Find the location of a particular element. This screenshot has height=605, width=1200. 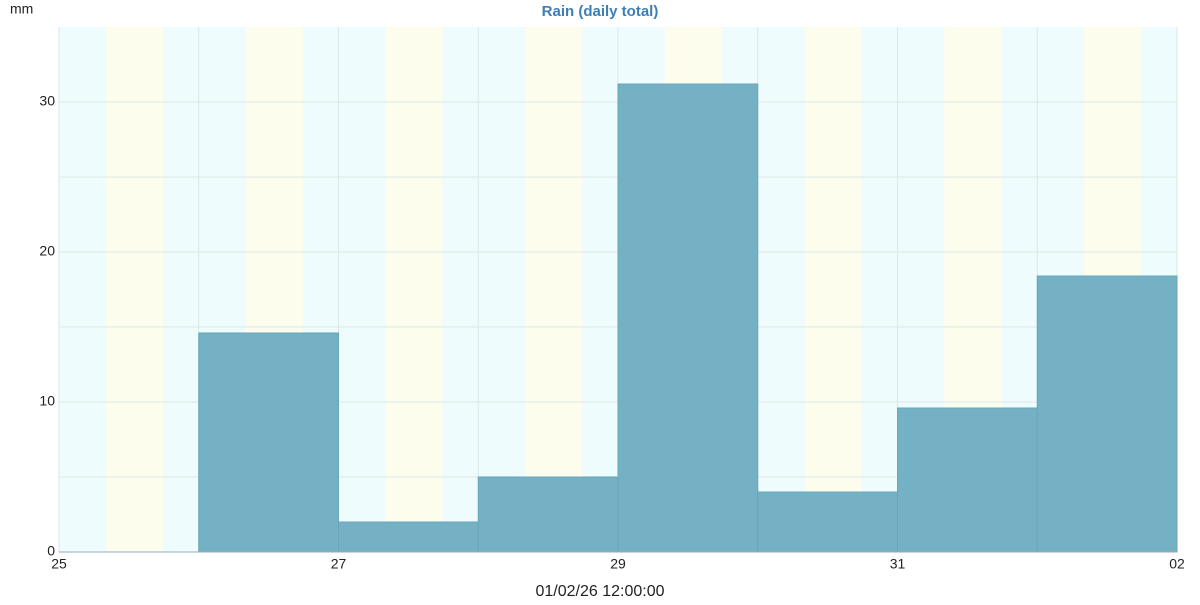

x-tick-label: 02 is located at coordinates (1177, 564).